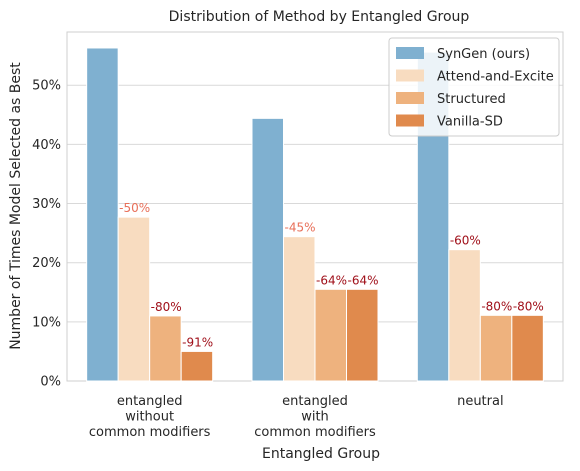 The image size is (580, 471). I want to click on legend-box, so click(474, 87).